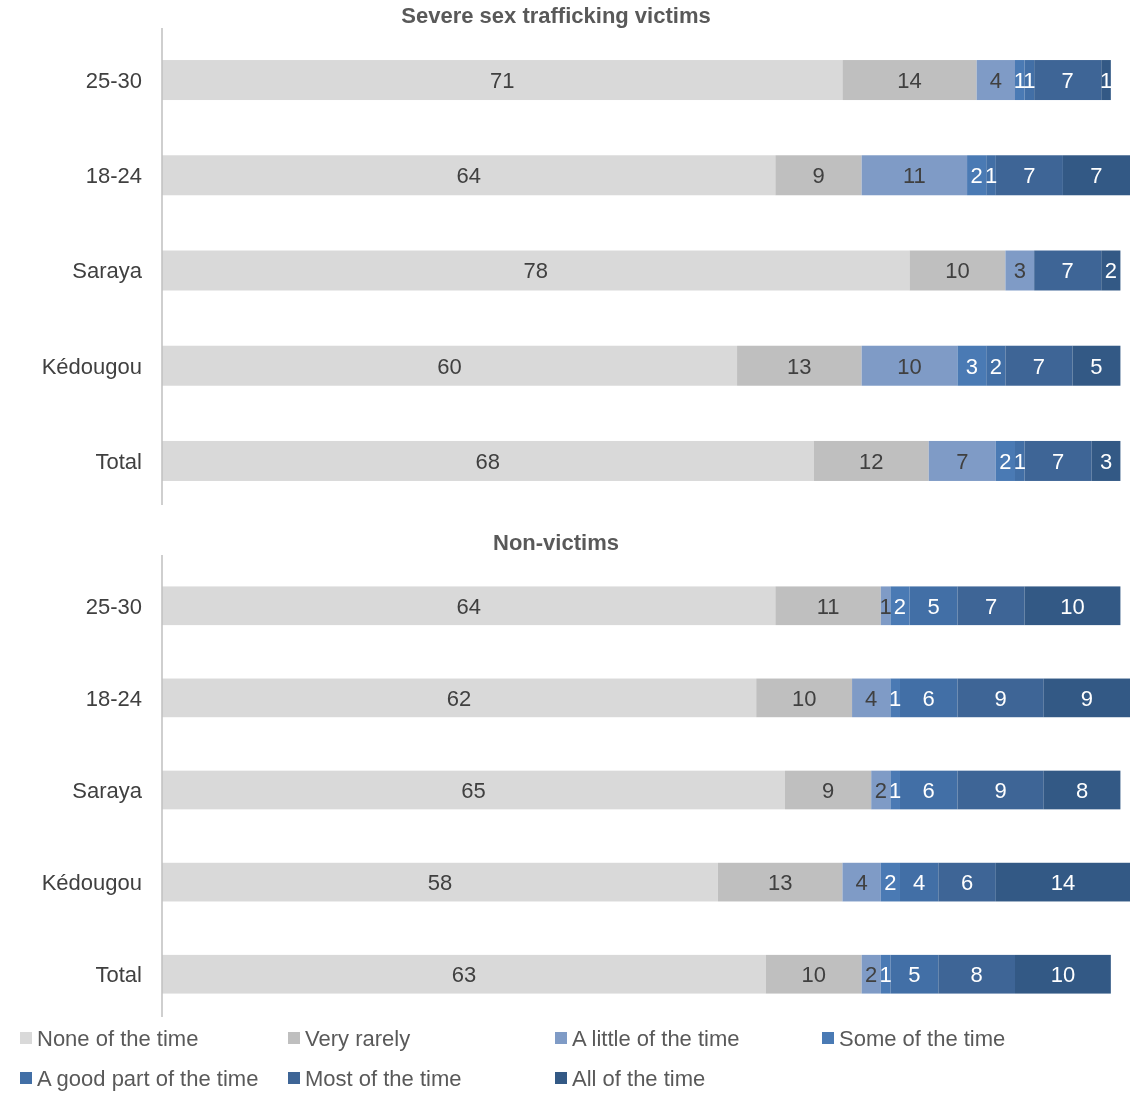 This screenshot has width=1140, height=1097. I want to click on legend-label: Very rarely, so click(358, 1038).